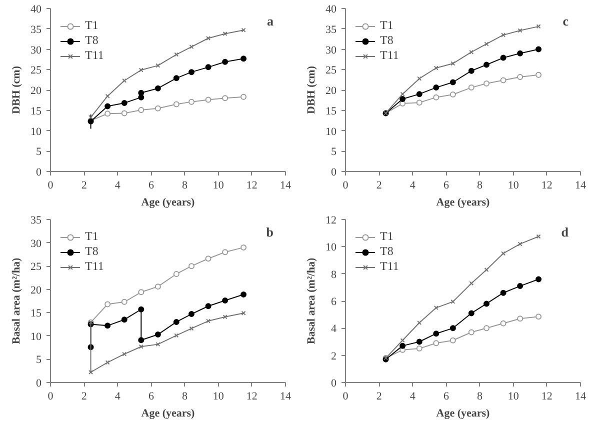  What do you see at coordinates (270, 21) in the screenshot?
I see `annotation: a` at bounding box center [270, 21].